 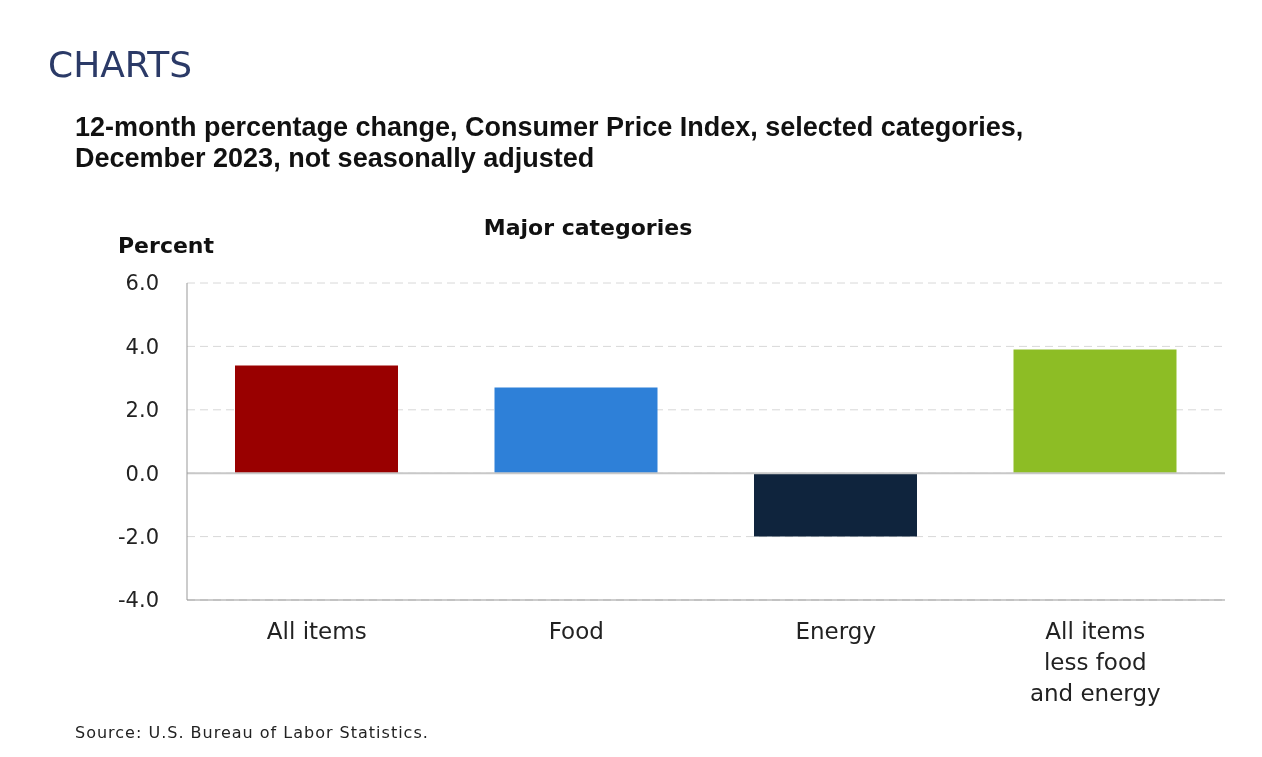 What do you see at coordinates (138, 537) in the screenshot?
I see `y-tick-label: -2.0` at bounding box center [138, 537].